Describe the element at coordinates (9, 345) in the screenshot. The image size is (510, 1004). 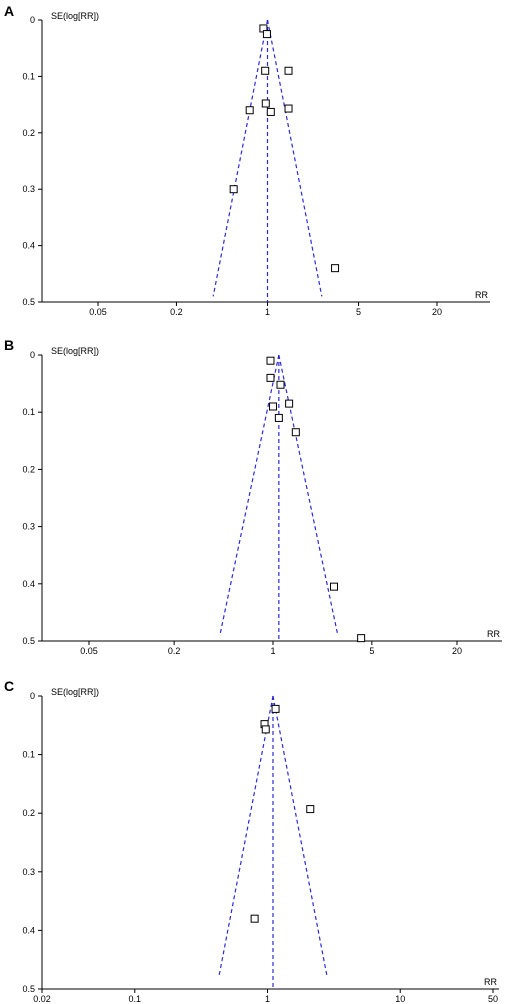
I see `panel-letter: B` at that location.